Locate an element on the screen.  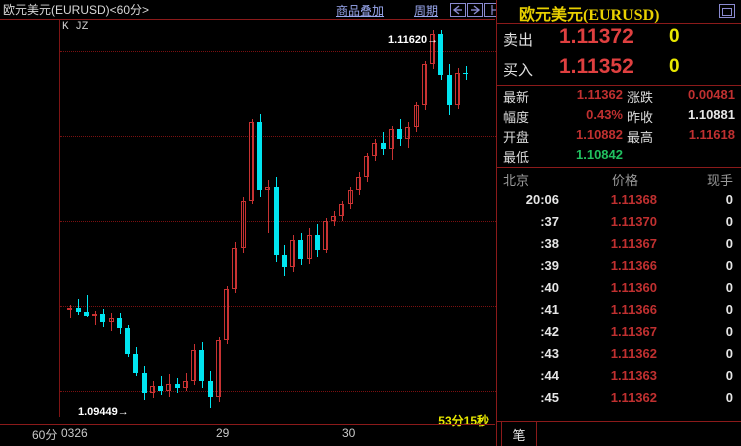
tick-time: :45 is located at coordinates (549, 397).